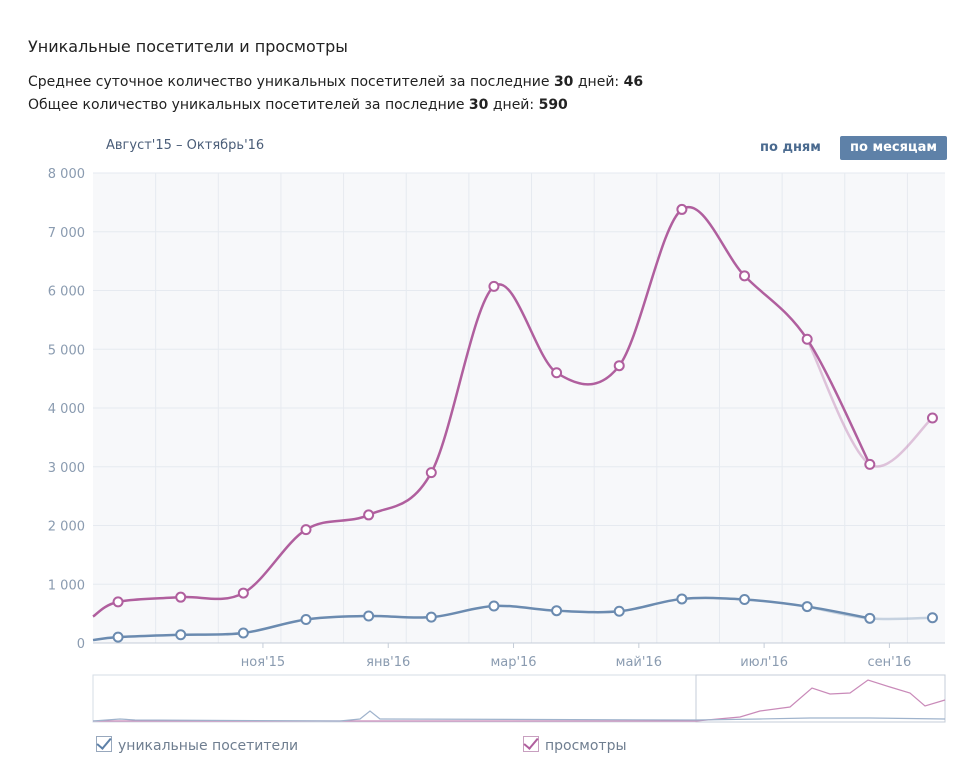 Image resolution: width=977 pixels, height=782 pixels. I want to click on navigator-window, so click(820, 698).